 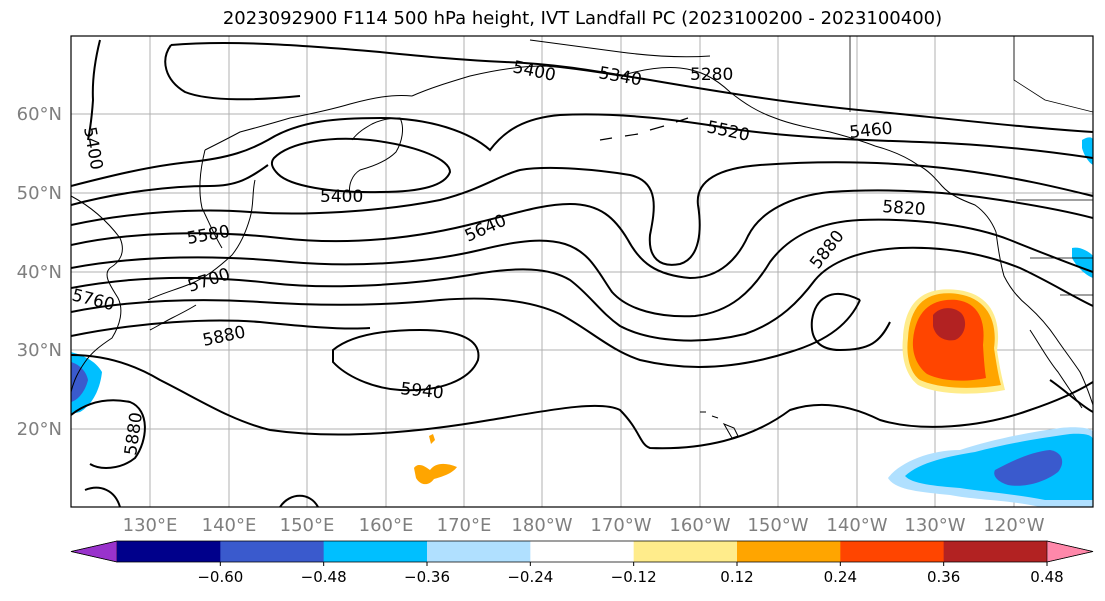 What do you see at coordinates (39, 193) in the screenshot?
I see `lat-label: 50°N` at bounding box center [39, 193].